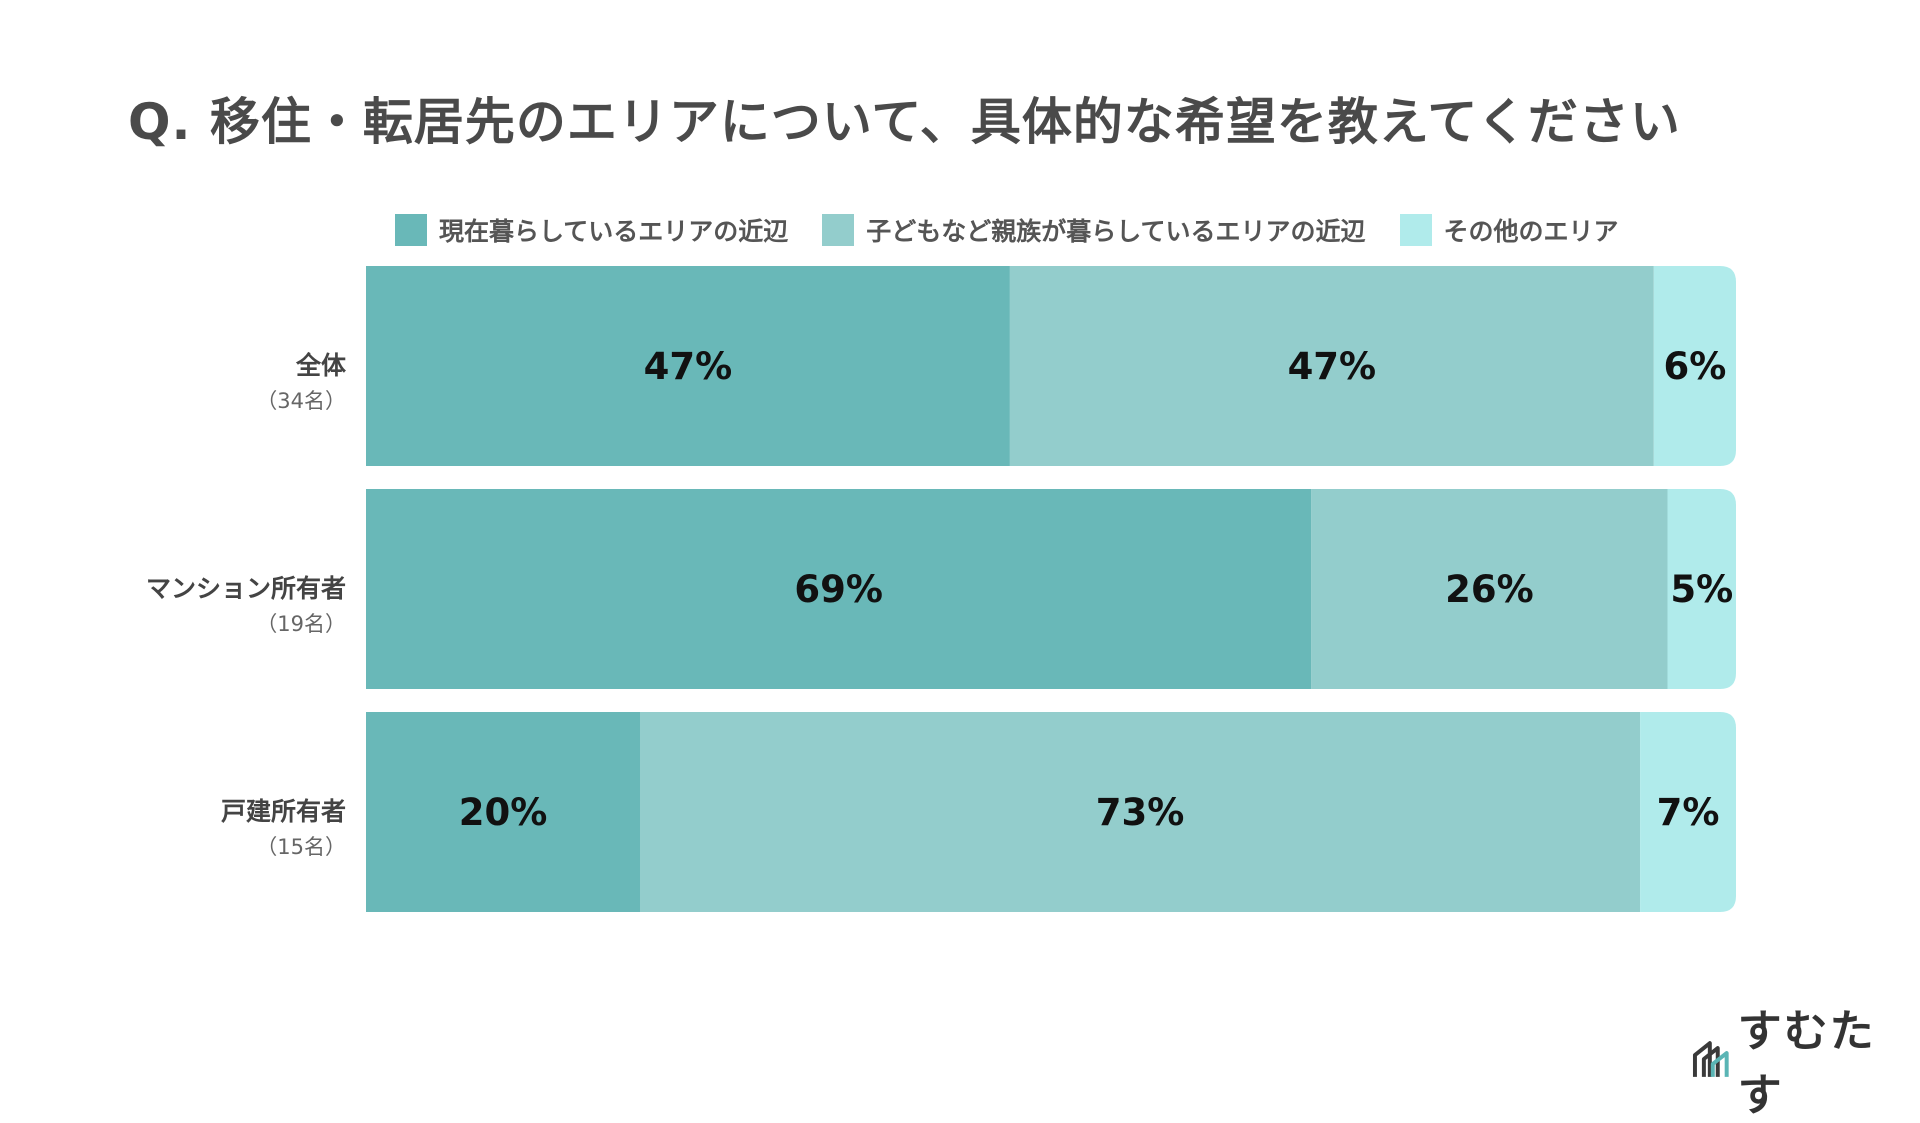  What do you see at coordinates (246, 588) in the screenshot?
I see `category-label: マンション所有者` at bounding box center [246, 588].